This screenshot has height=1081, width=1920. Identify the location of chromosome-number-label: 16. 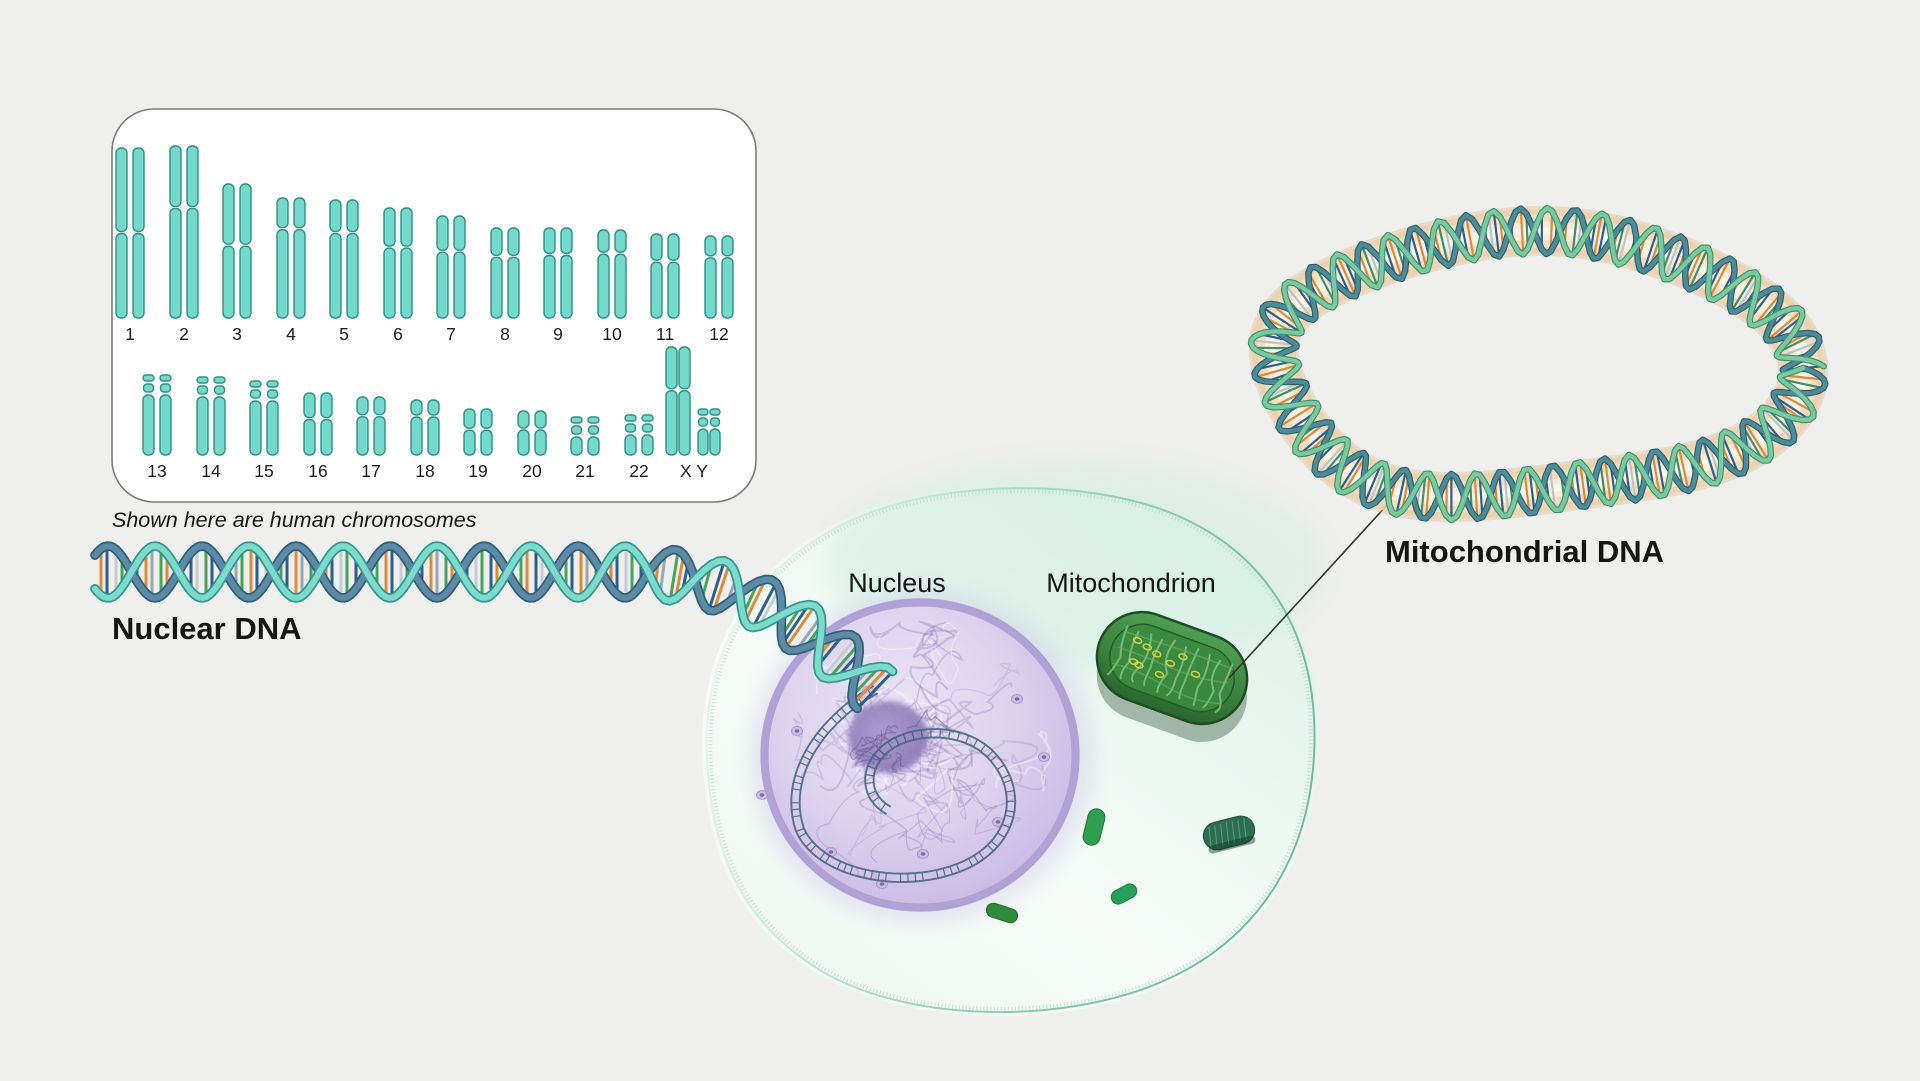
(317, 471).